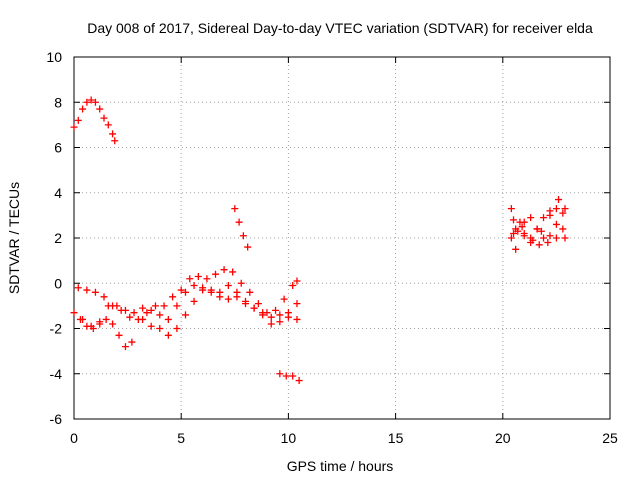  I want to click on y-tick-label: 4, so click(58, 193).